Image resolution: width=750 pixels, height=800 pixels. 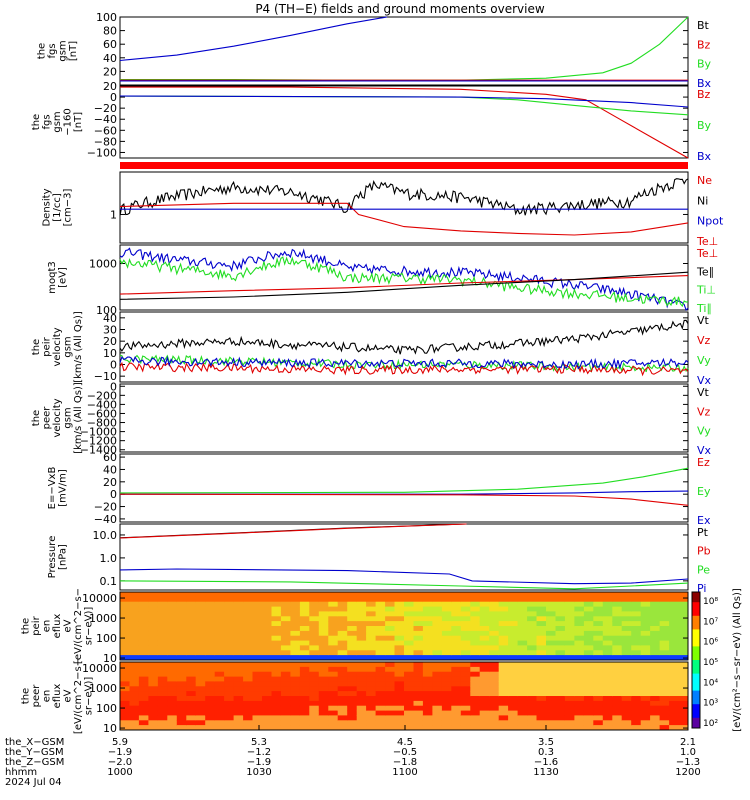 What do you see at coordinates (36, 122) in the screenshot?
I see `y-label-line: the` at bounding box center [36, 122].